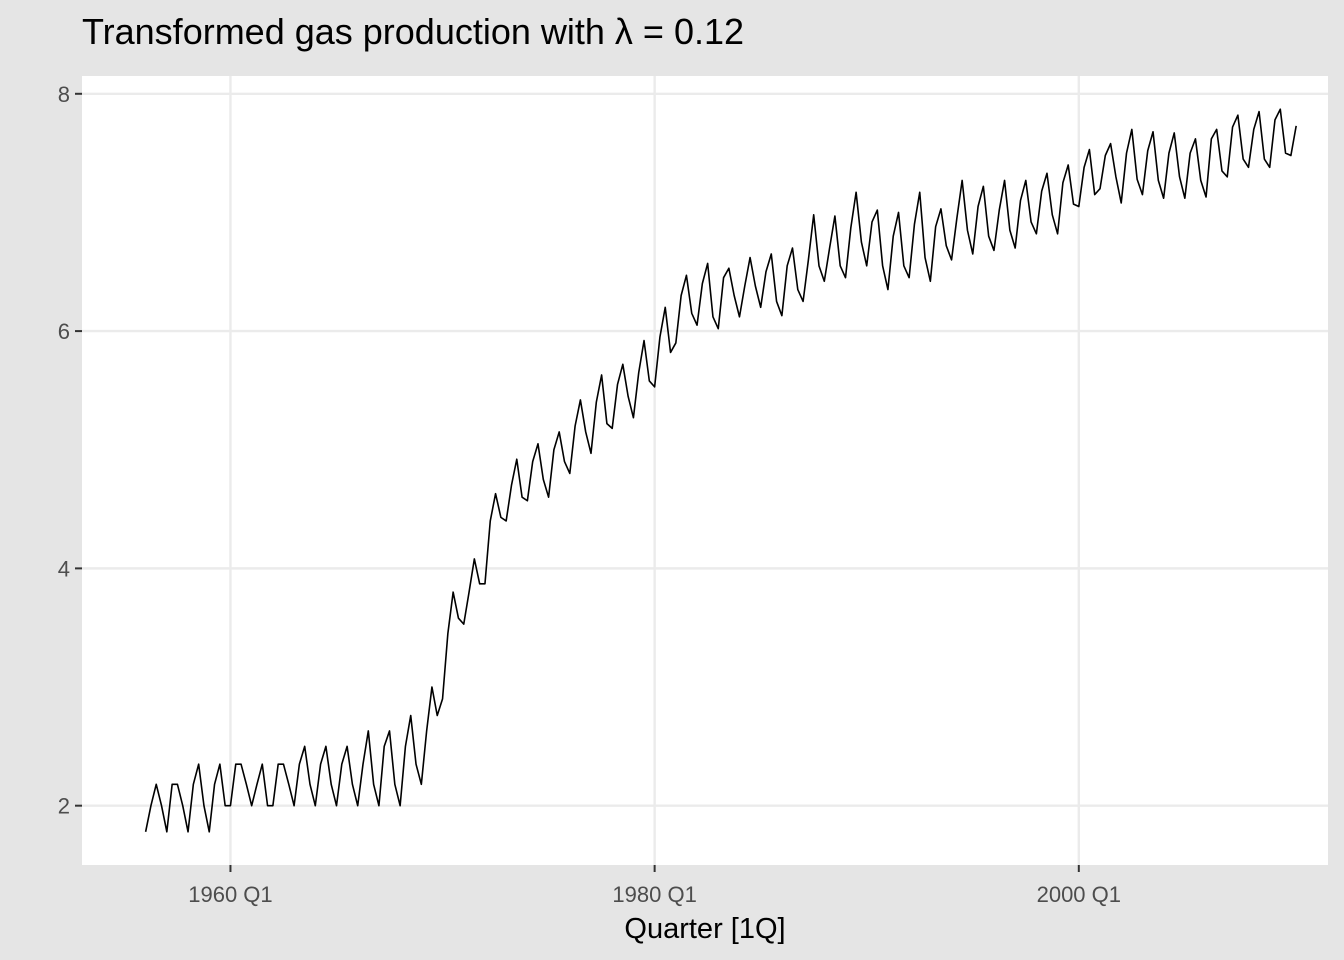 This screenshot has width=1344, height=960. Describe the element at coordinates (64, 331) in the screenshot. I see `y-tick-label: 6` at that location.